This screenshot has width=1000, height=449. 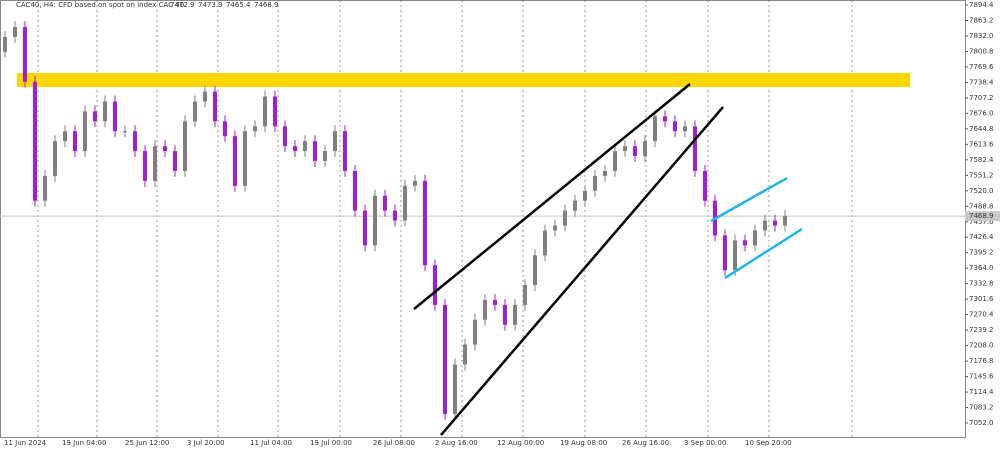 What do you see at coordinates (981, 67) in the screenshot?
I see `y-tick-label: 7769.6` at bounding box center [981, 67].